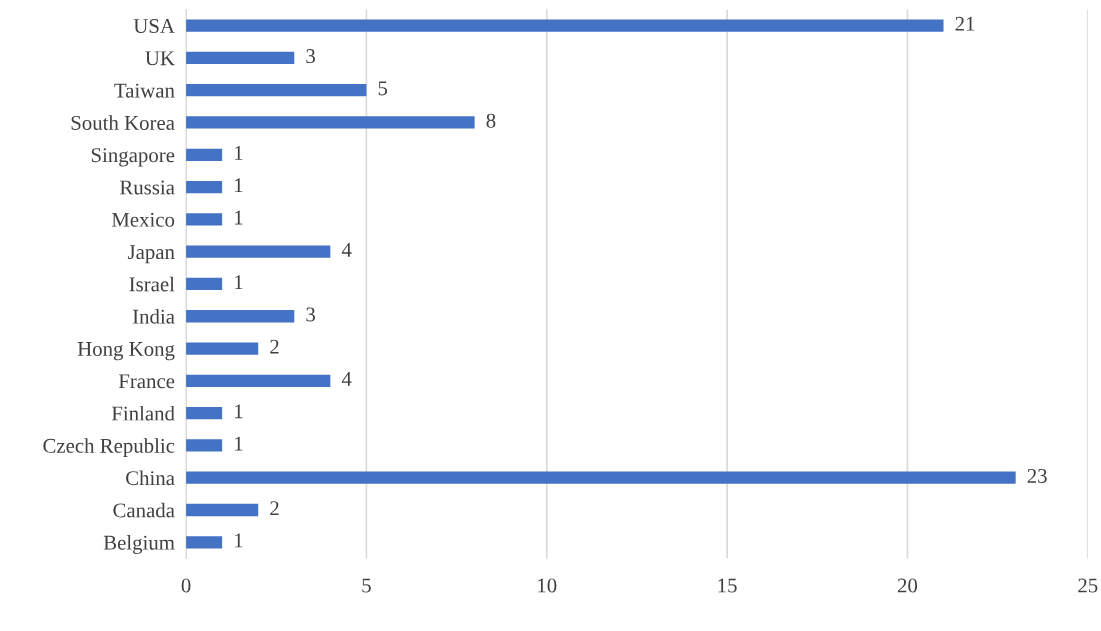 The image size is (1101, 631). What do you see at coordinates (153, 316) in the screenshot?
I see `y-tick-label: India` at bounding box center [153, 316].